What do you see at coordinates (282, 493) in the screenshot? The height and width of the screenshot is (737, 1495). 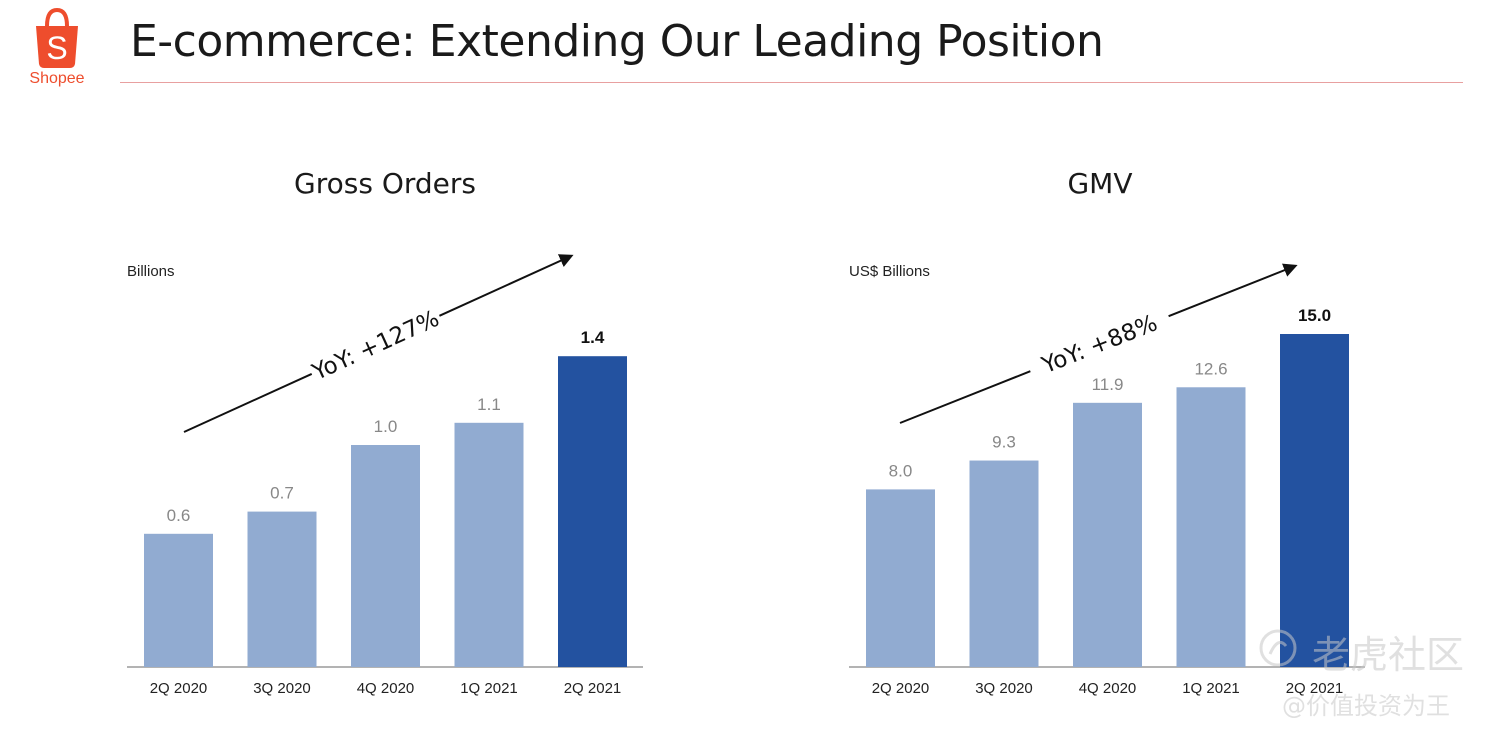 I see `data-label: 0.7` at bounding box center [282, 493].